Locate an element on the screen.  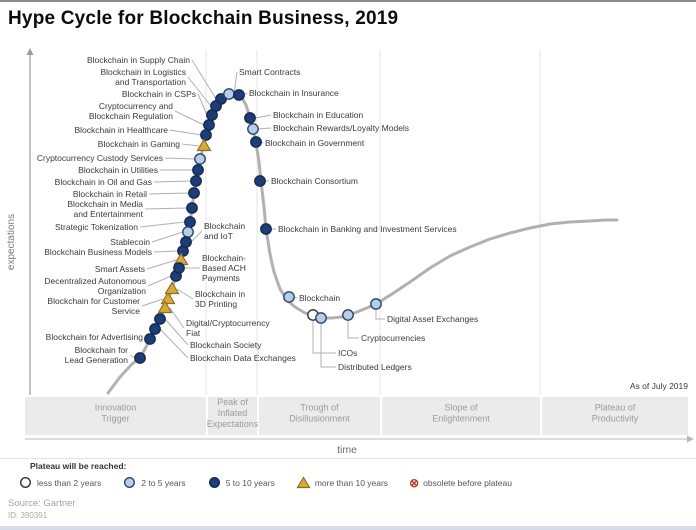
phase-label: Innovation Trigger is located at coordinates (116, 413).